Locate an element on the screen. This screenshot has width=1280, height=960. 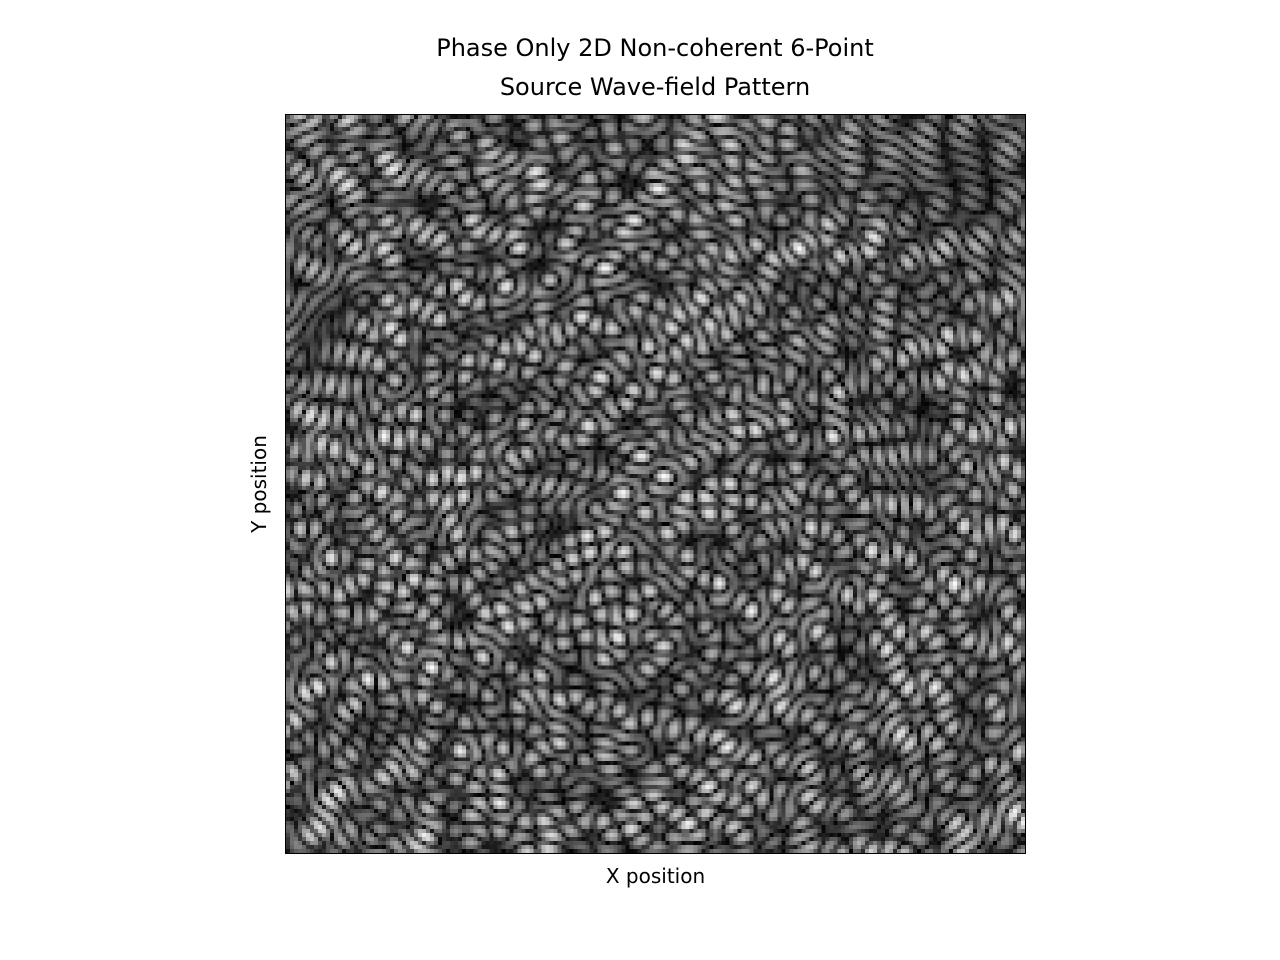
x-axis-label: X position is located at coordinates (655, 876).